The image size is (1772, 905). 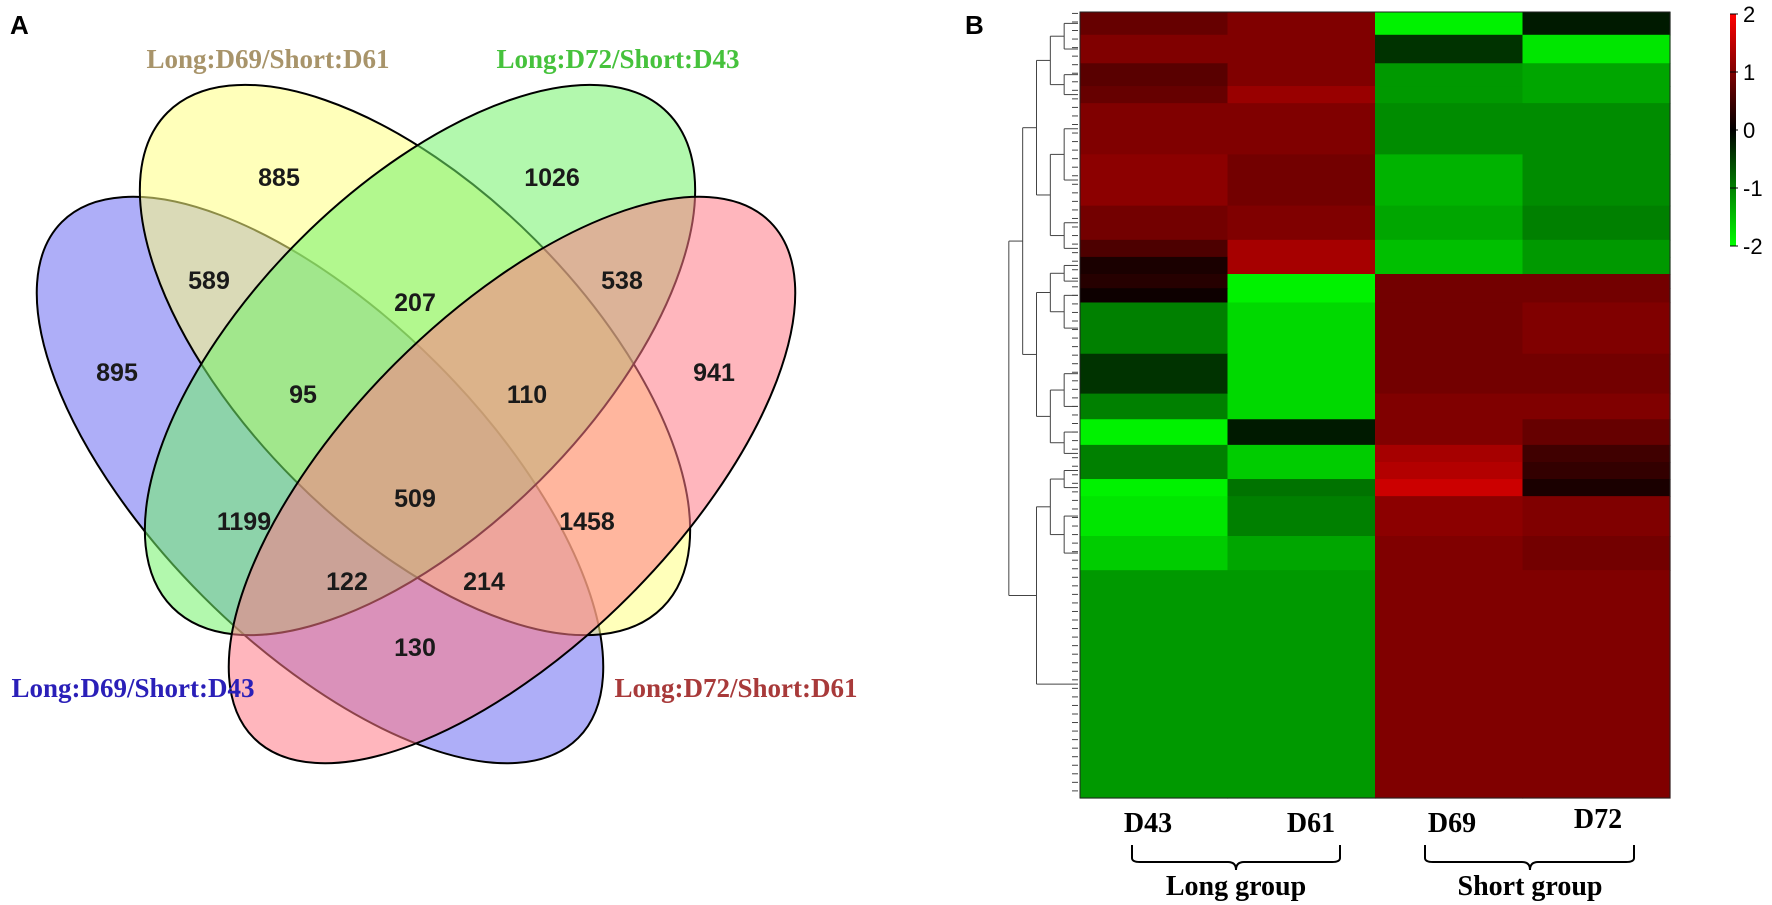 What do you see at coordinates (735, 688) in the screenshot?
I see `set-label-long-d72-short-d61: Long:D72/Short:D61` at bounding box center [735, 688].